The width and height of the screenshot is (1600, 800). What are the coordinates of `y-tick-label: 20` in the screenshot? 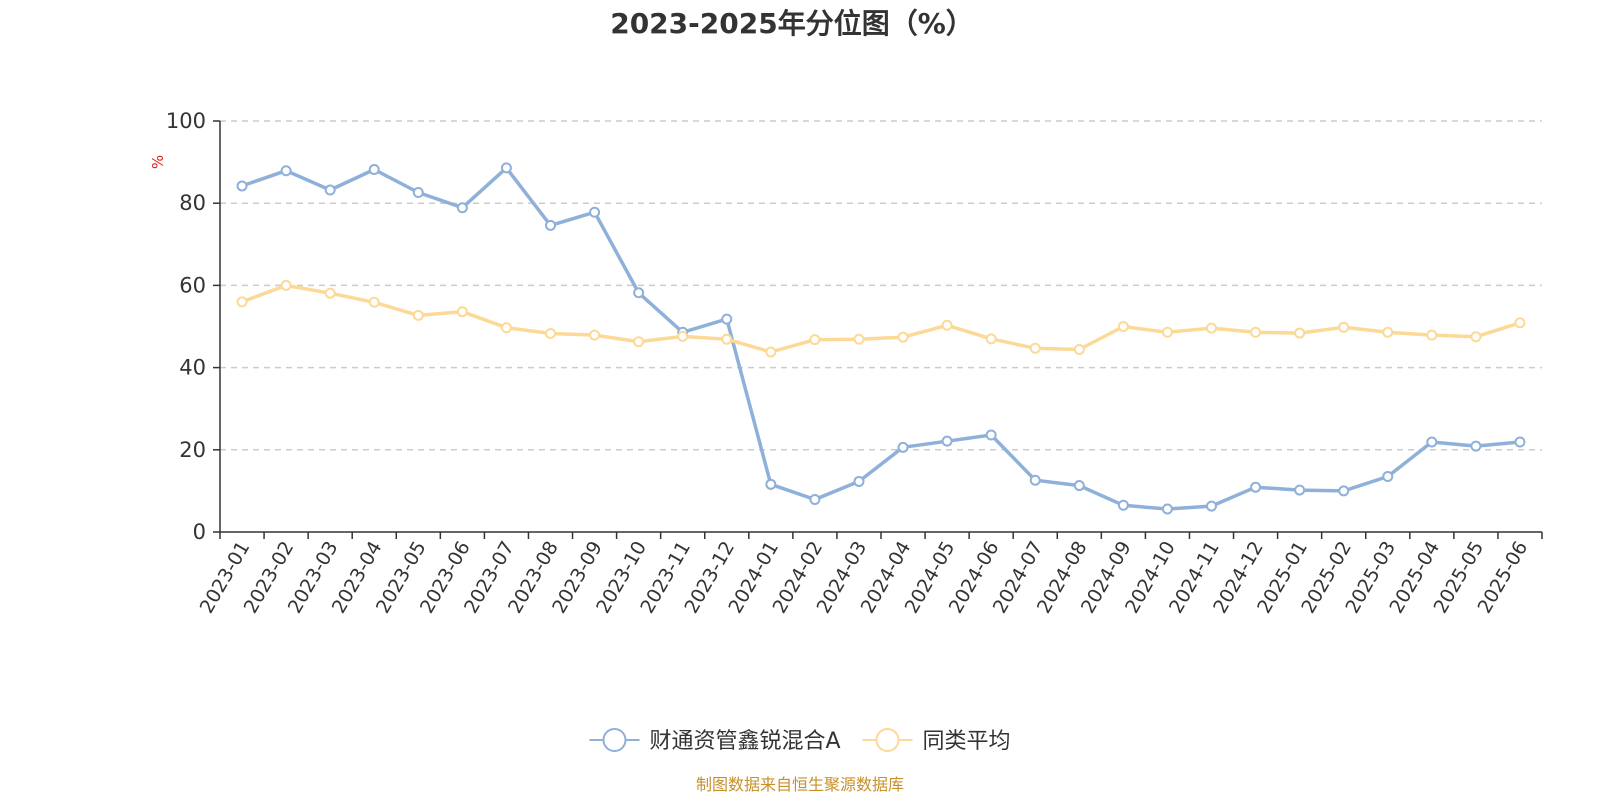 It's located at (192, 450).